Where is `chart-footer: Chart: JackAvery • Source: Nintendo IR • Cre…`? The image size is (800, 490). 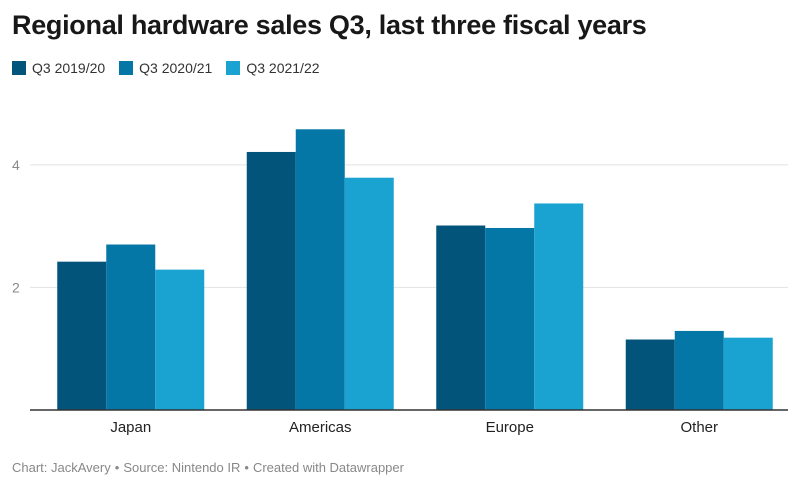
chart-footer: Chart: JackAvery • Source: Nintendo IR • Cre… is located at coordinates (208, 467).